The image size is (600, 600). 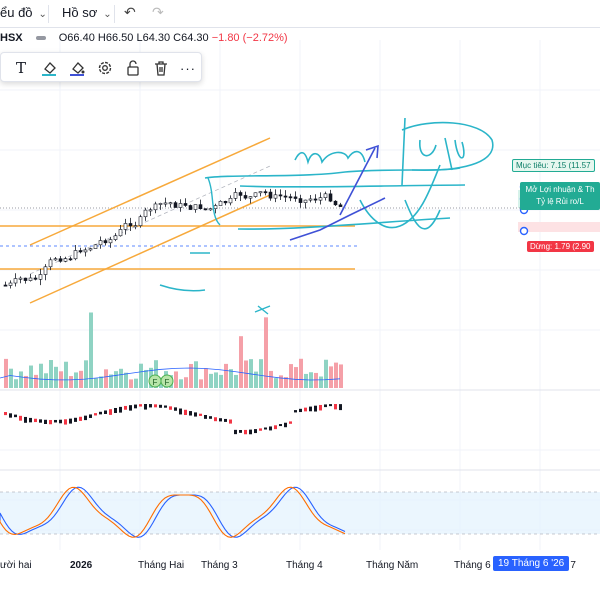 I want to click on legend-toggle, so click(x=40, y=38).